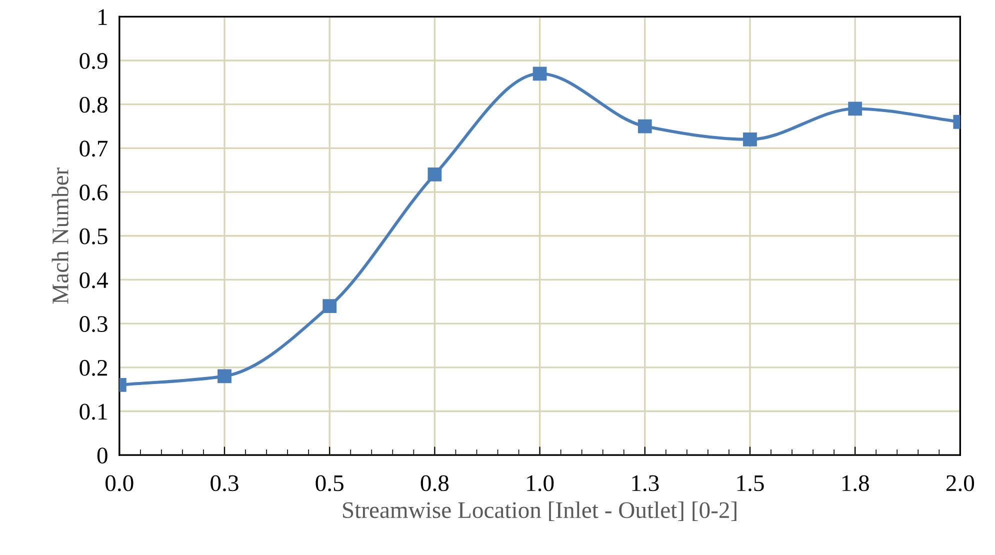 Image resolution: width=995 pixels, height=555 pixels. What do you see at coordinates (94, 280) in the screenshot?
I see `y-tick-label: 0.4` at bounding box center [94, 280].